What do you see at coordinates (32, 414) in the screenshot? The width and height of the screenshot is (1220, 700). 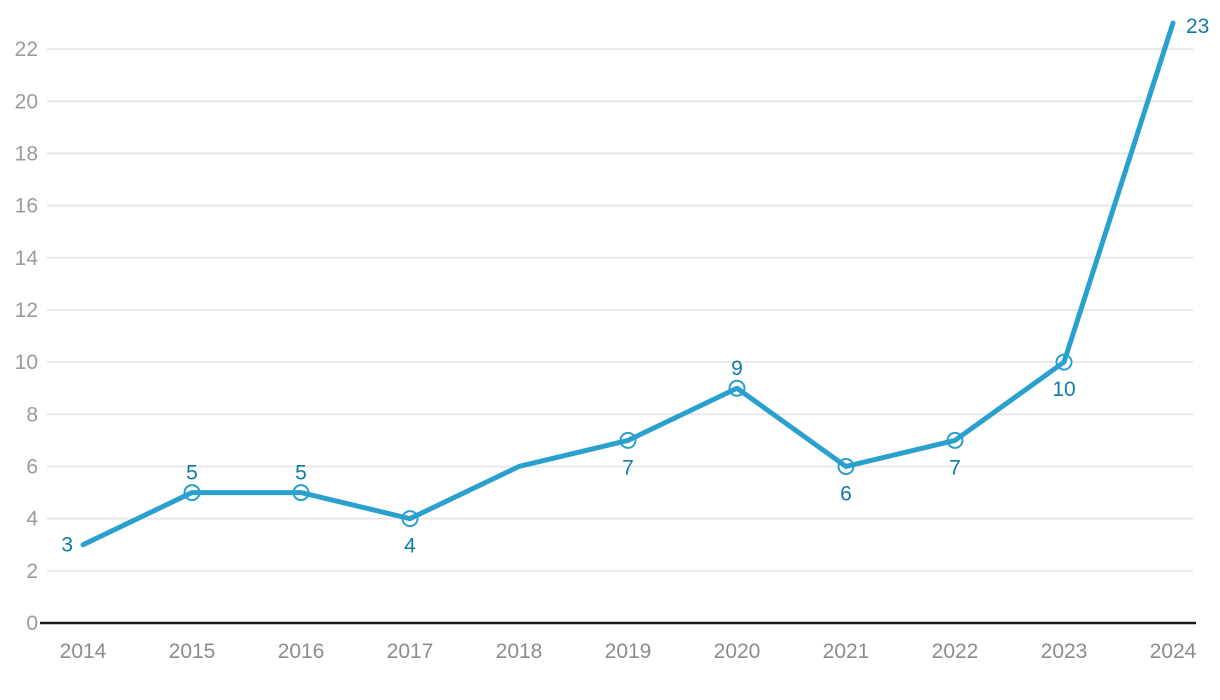 I see `y-tick-label: 8` at bounding box center [32, 414].